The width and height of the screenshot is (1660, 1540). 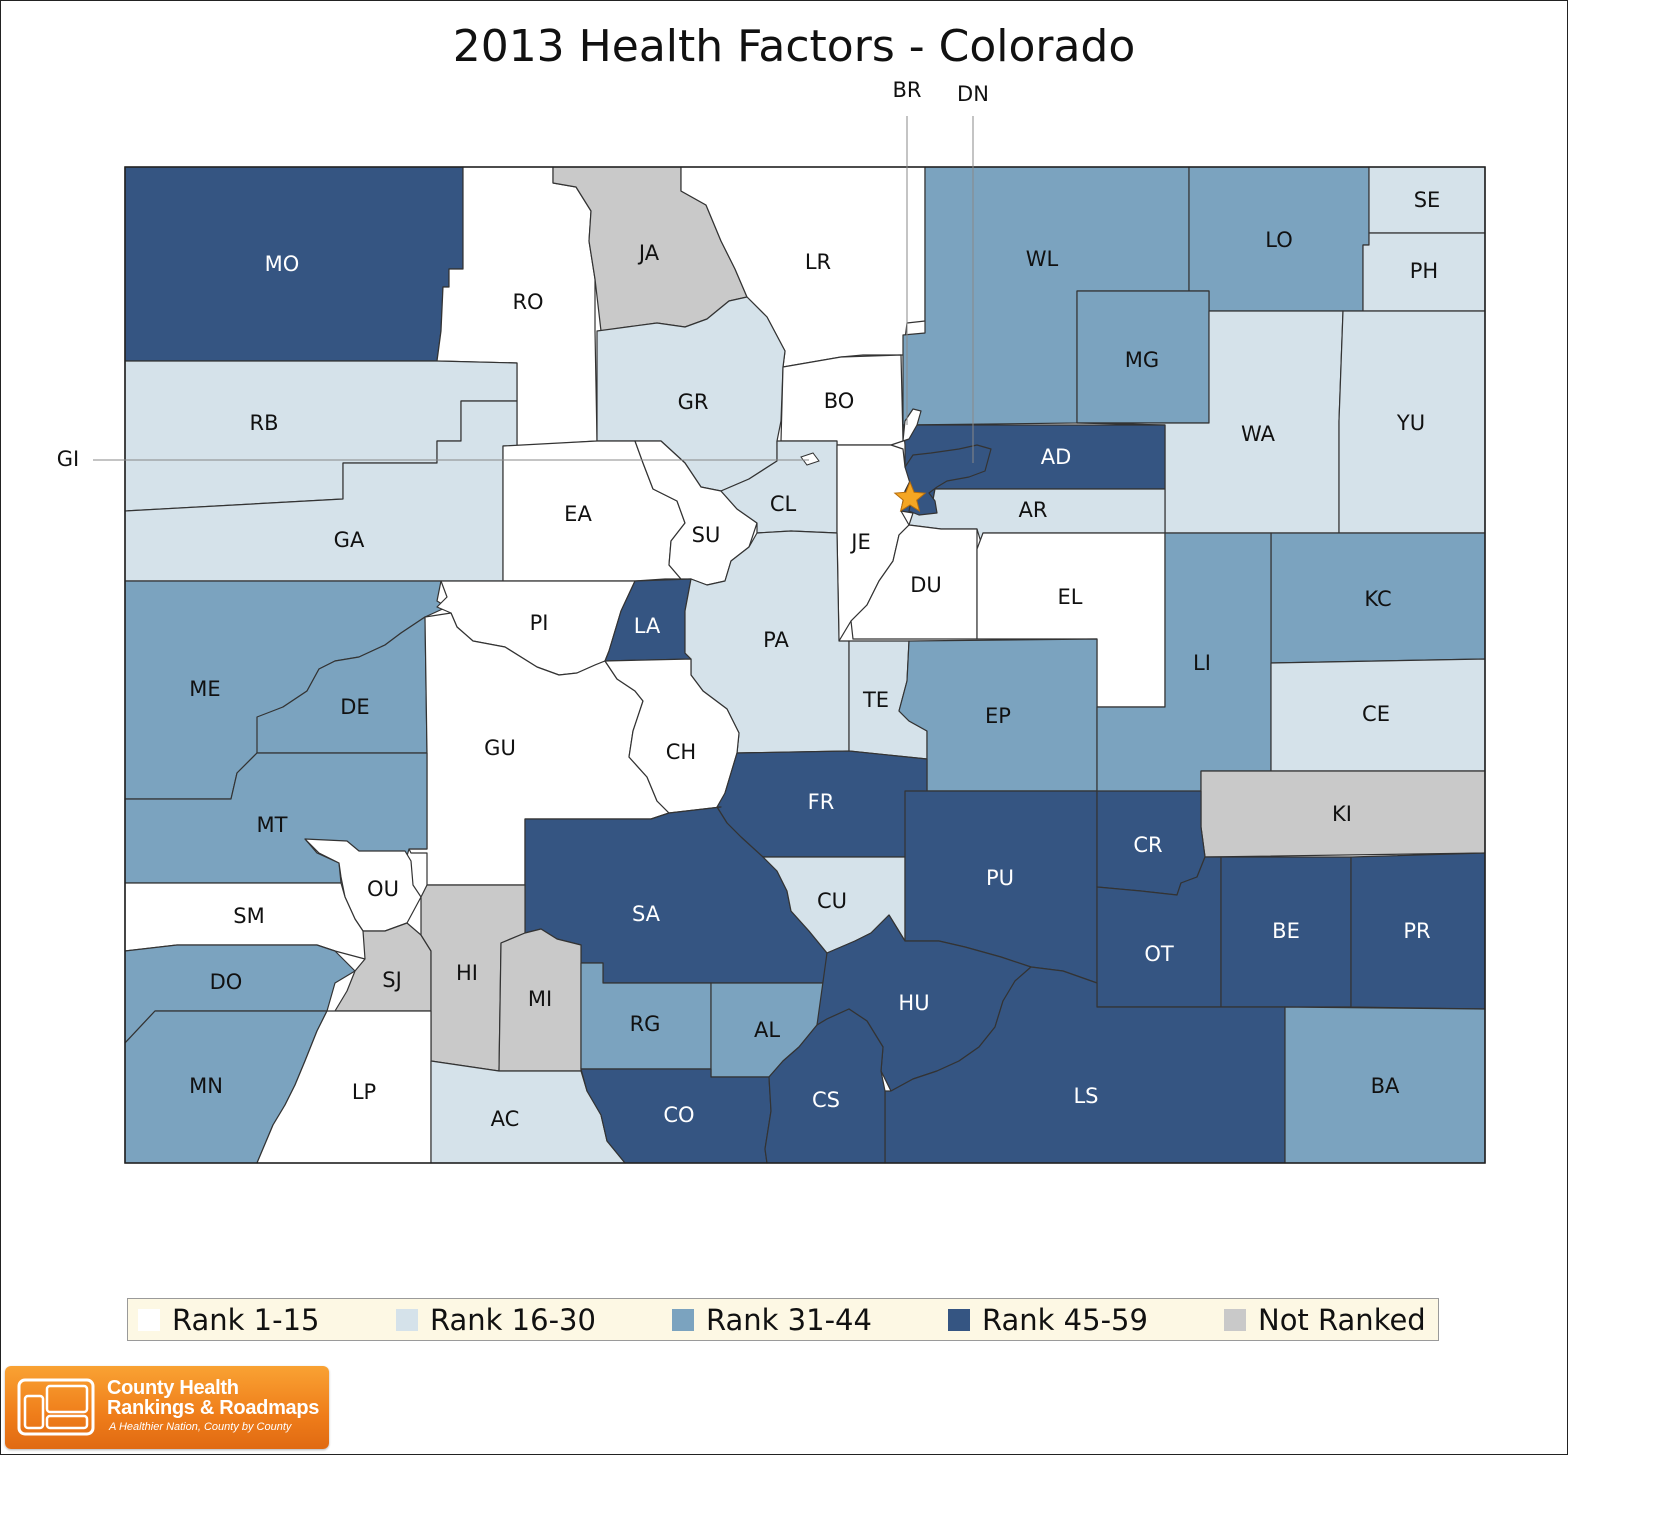 I want to click on county-label-LS: LS, so click(x=1085, y=1096).